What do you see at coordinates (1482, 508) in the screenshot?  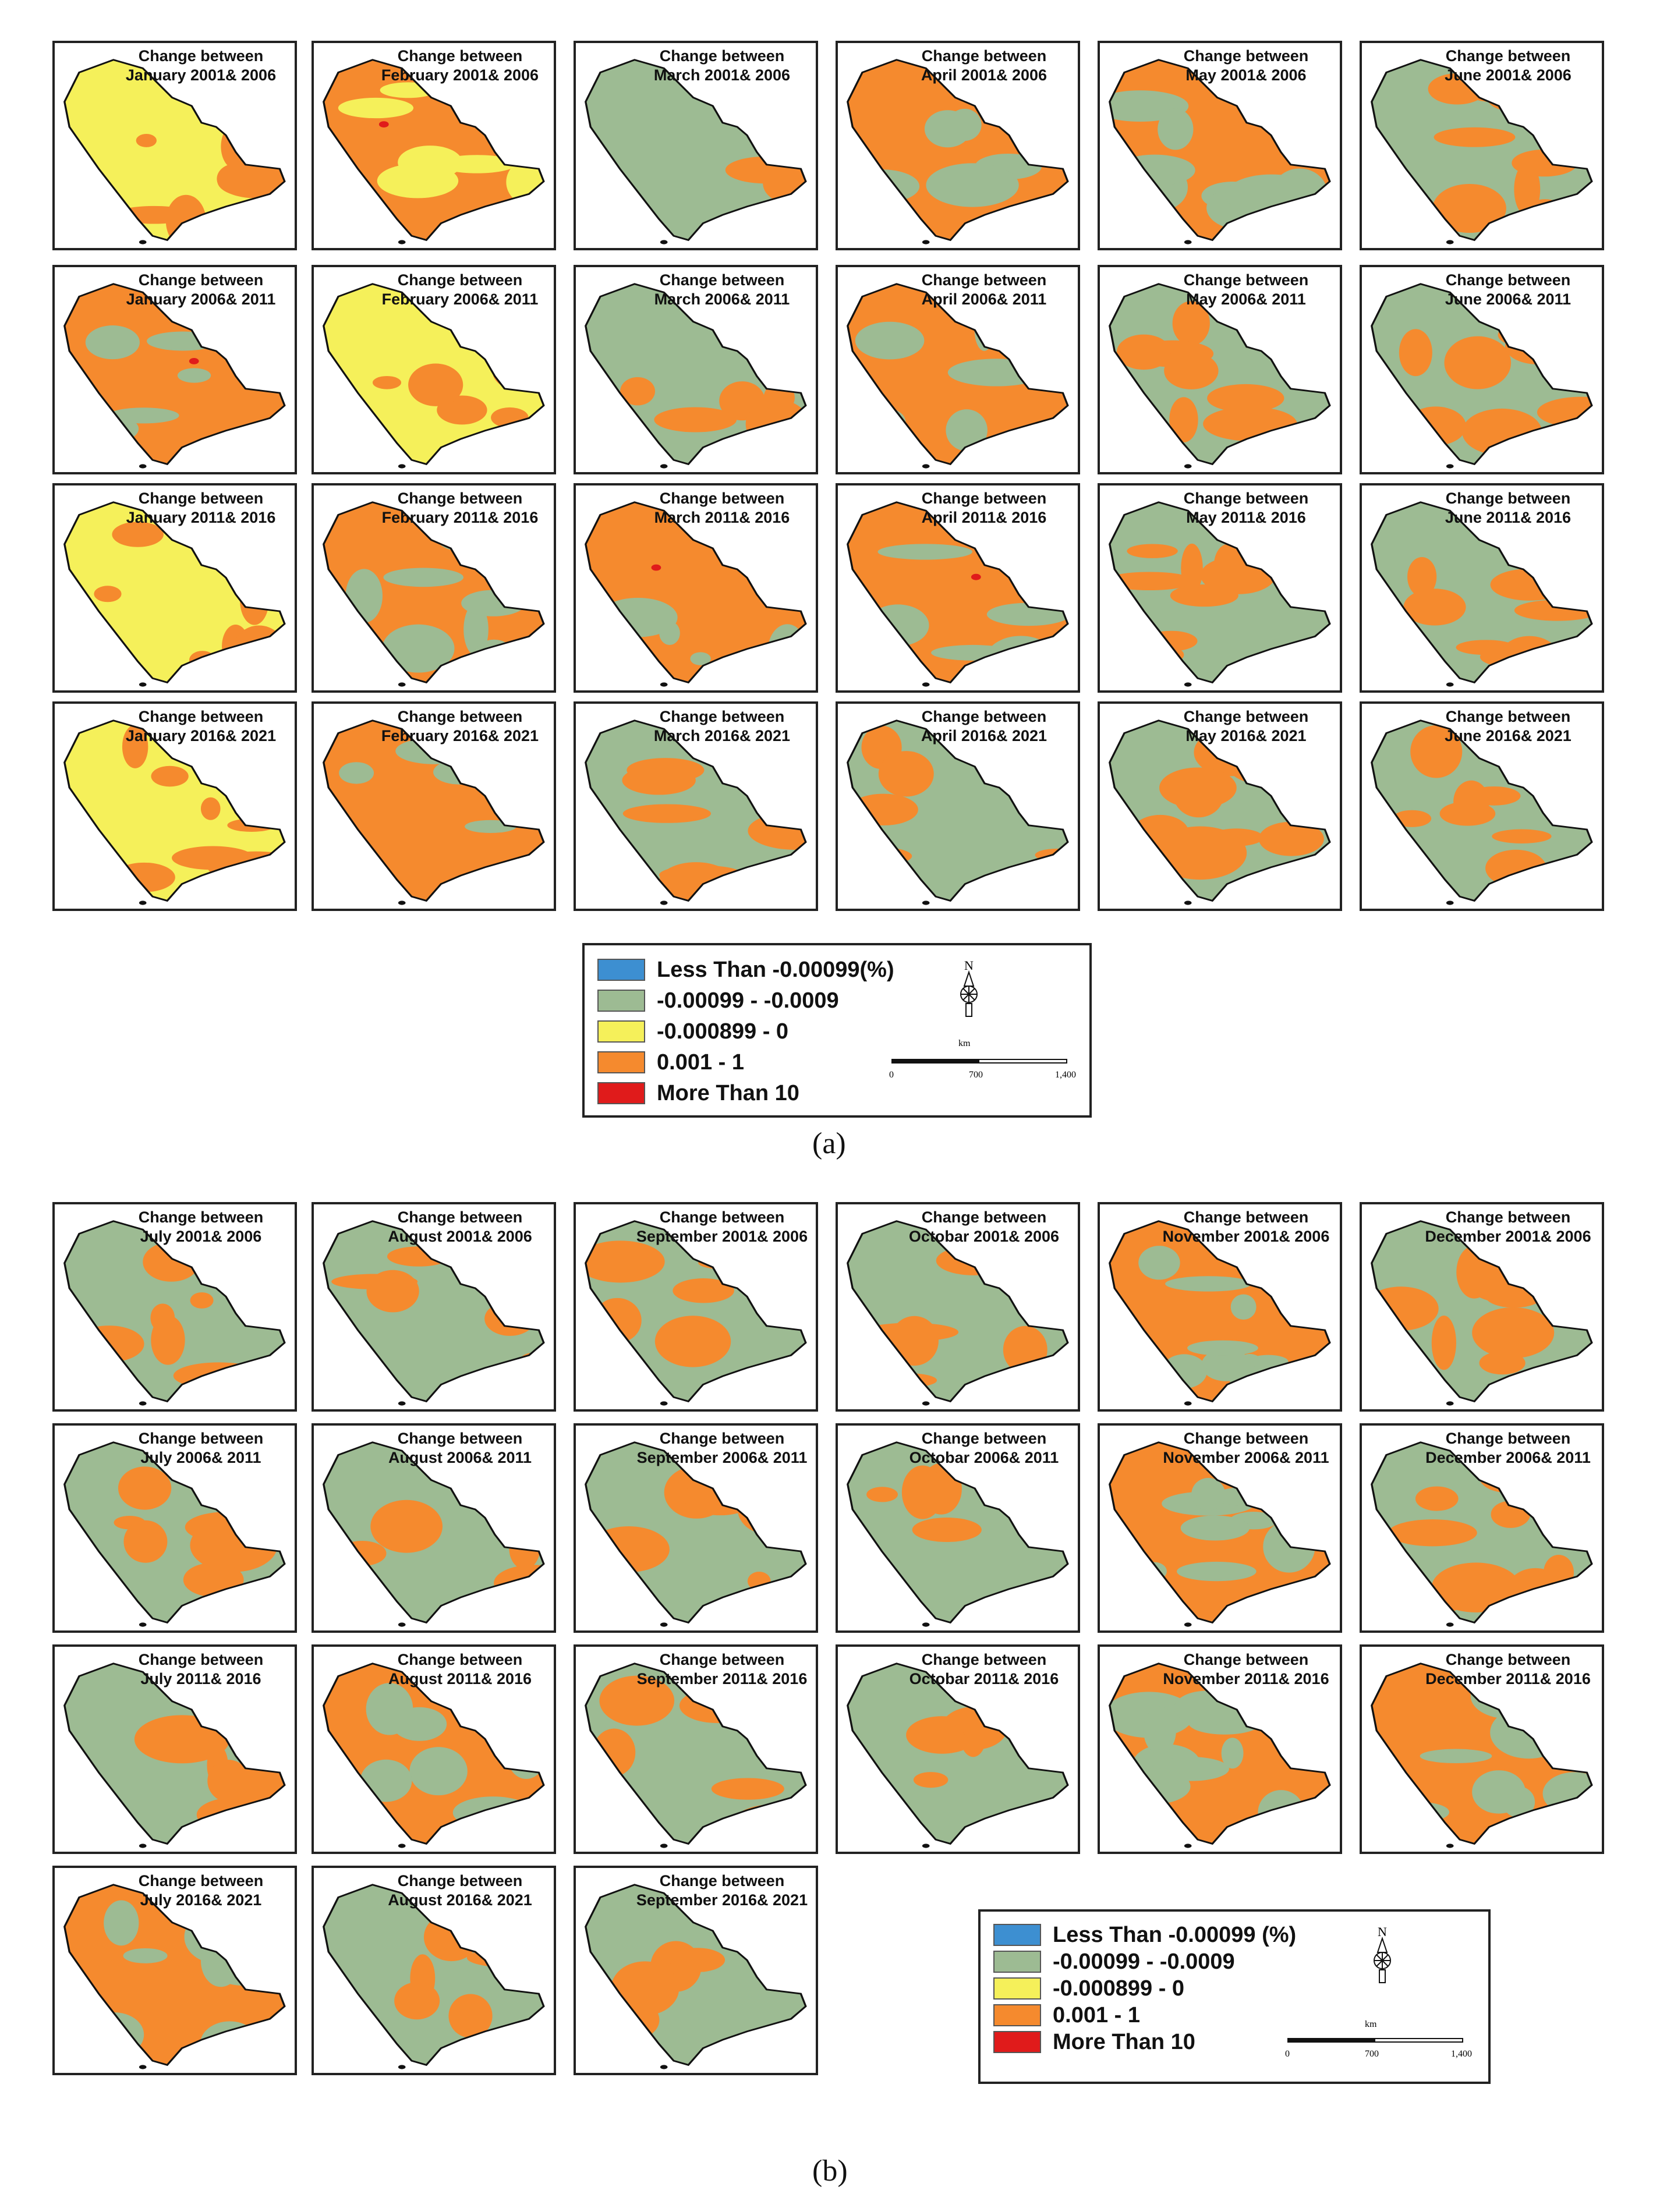 I see `panel-title: Change between June 2011& 2016` at bounding box center [1482, 508].